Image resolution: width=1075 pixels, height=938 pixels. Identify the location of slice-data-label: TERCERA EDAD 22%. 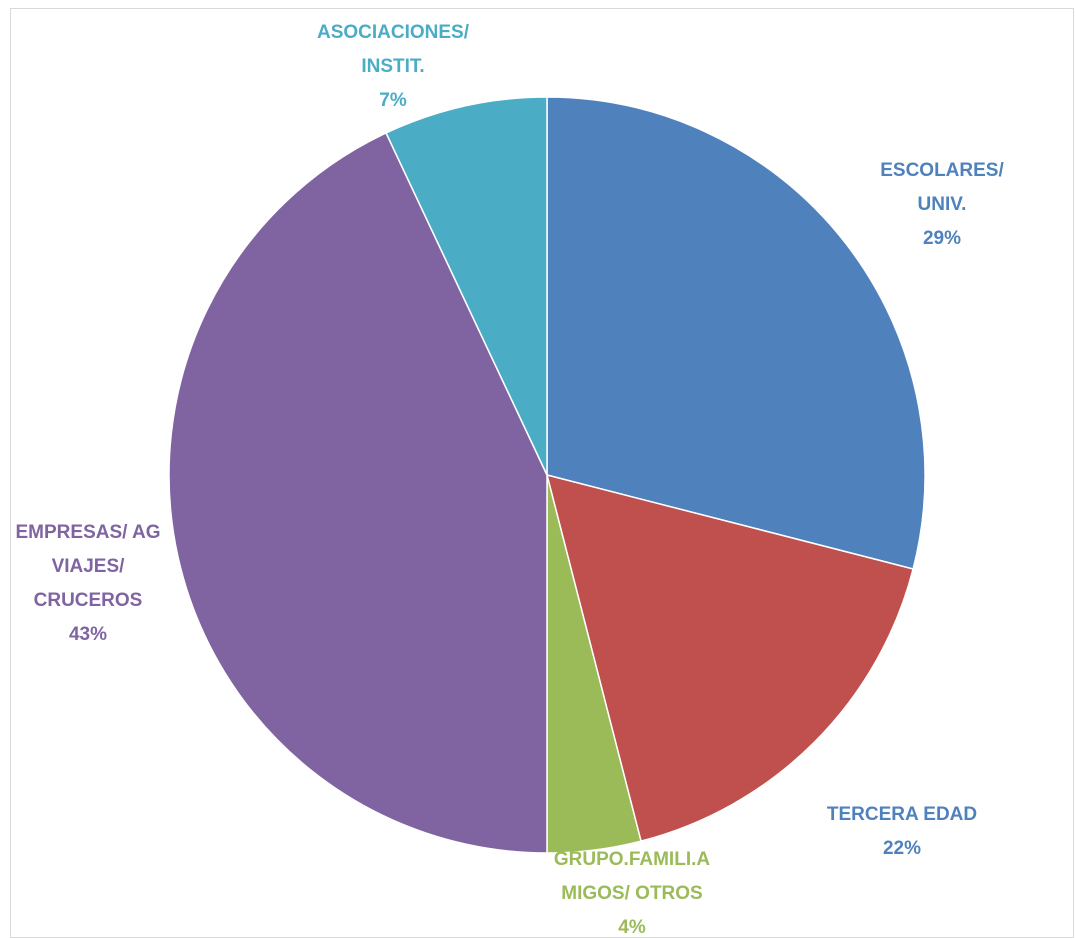
(902, 831).